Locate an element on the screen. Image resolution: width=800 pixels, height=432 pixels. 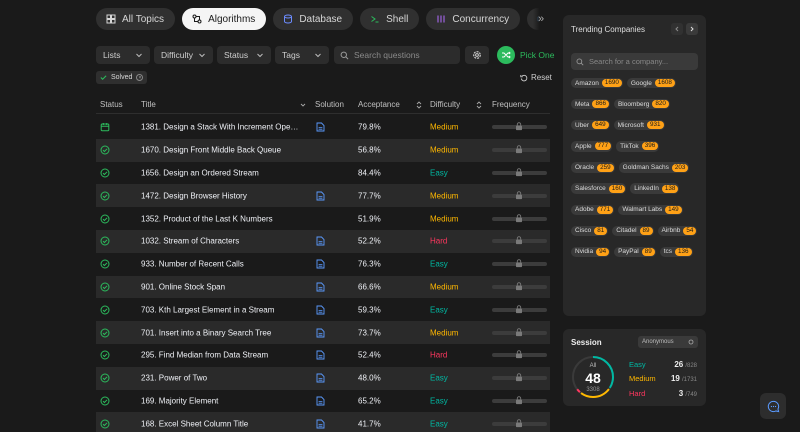
company-tag: Nvidia 94 is located at coordinates (591, 252).